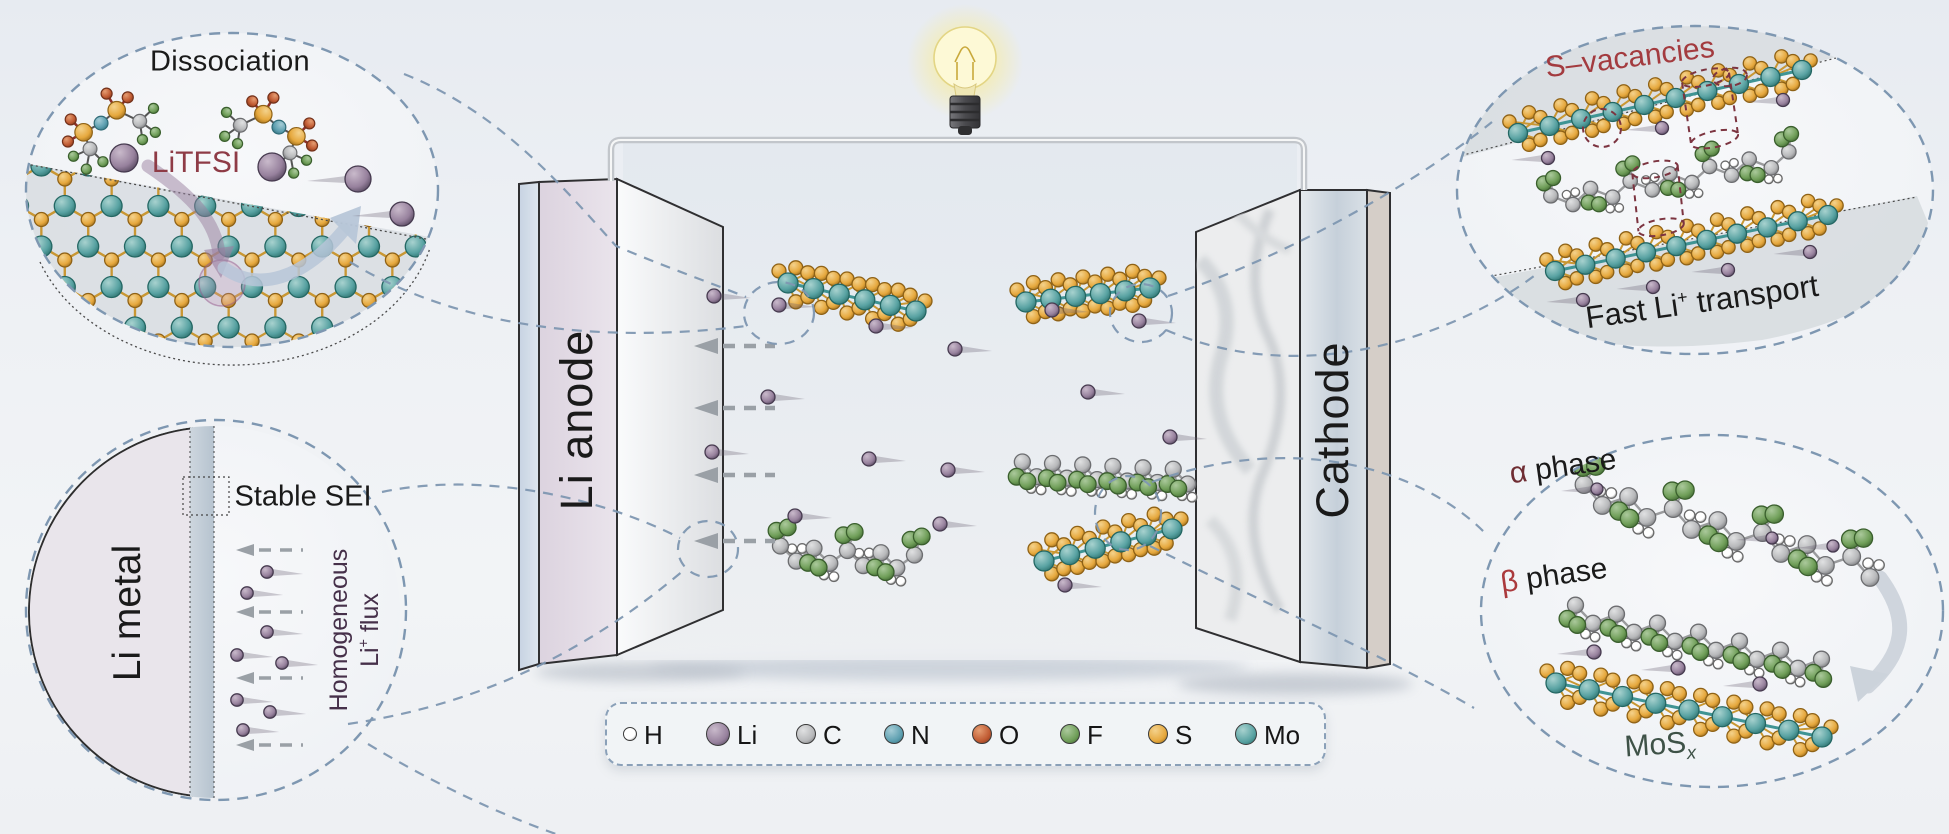  What do you see at coordinates (219, 262) in the screenshot?
I see `insertion-arrow-head` at bounding box center [219, 262].